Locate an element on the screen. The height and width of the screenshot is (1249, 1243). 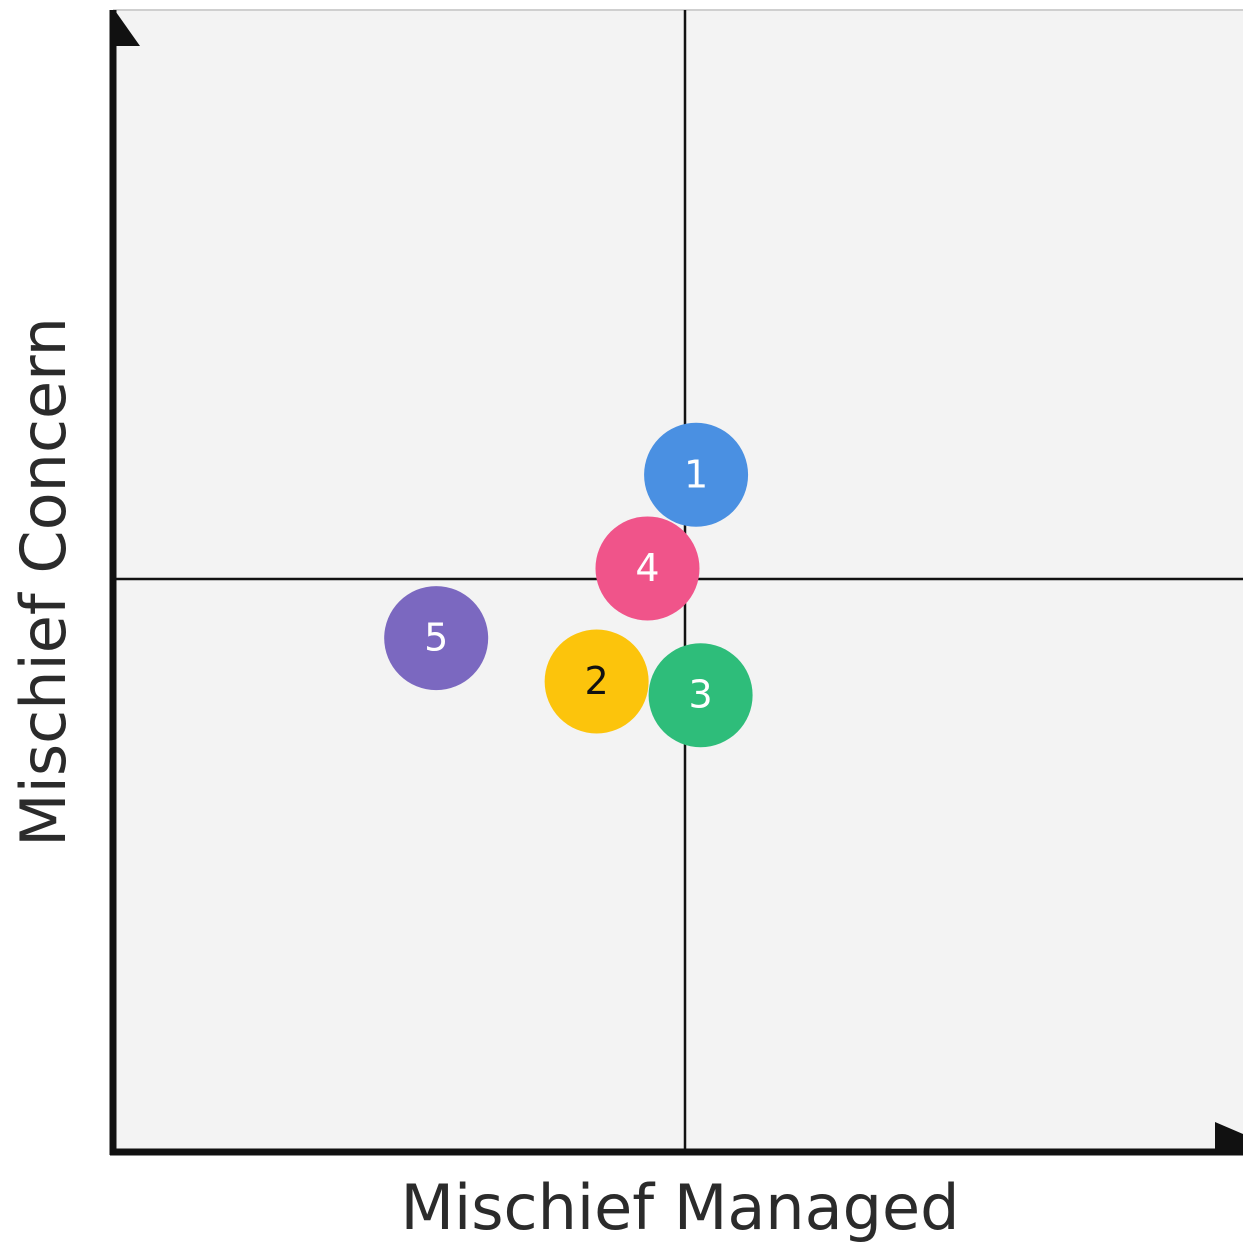
x-axis-title: Mischief Managed is located at coordinates (680, 1207).